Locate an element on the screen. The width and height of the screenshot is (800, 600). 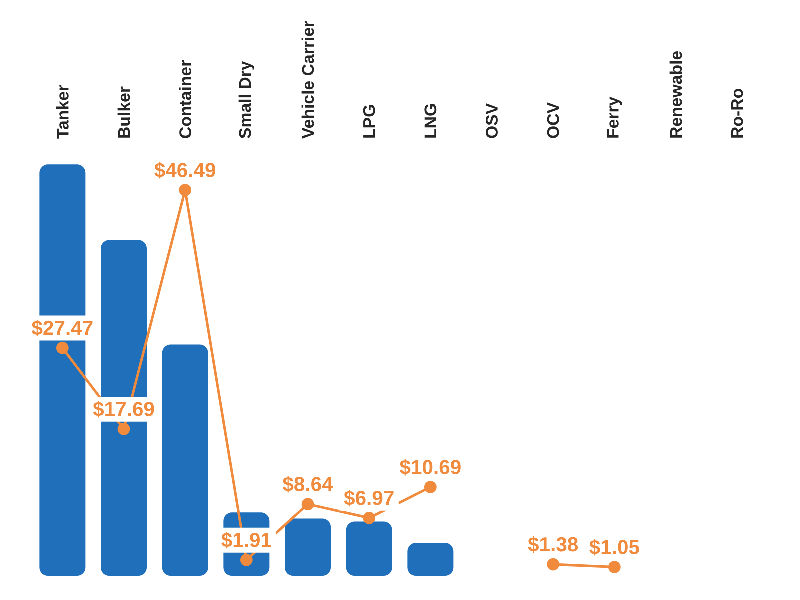
data-label: $17.69 is located at coordinates (123, 409).